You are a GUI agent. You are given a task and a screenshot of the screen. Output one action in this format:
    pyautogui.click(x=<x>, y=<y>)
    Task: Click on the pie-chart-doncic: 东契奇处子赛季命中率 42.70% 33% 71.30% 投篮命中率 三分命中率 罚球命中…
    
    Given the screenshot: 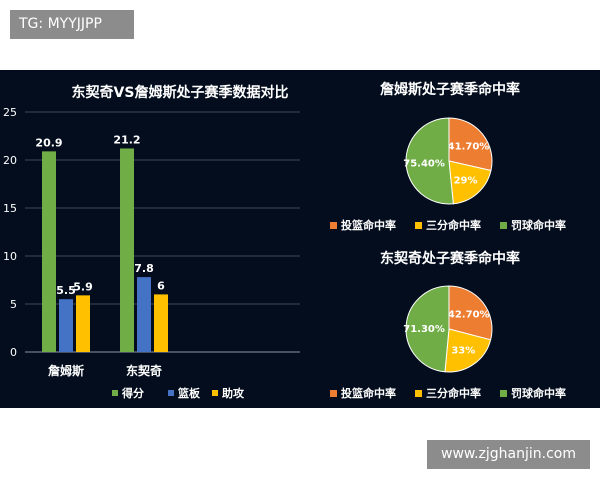 What is the action you would take?
    pyautogui.click(x=448, y=325)
    